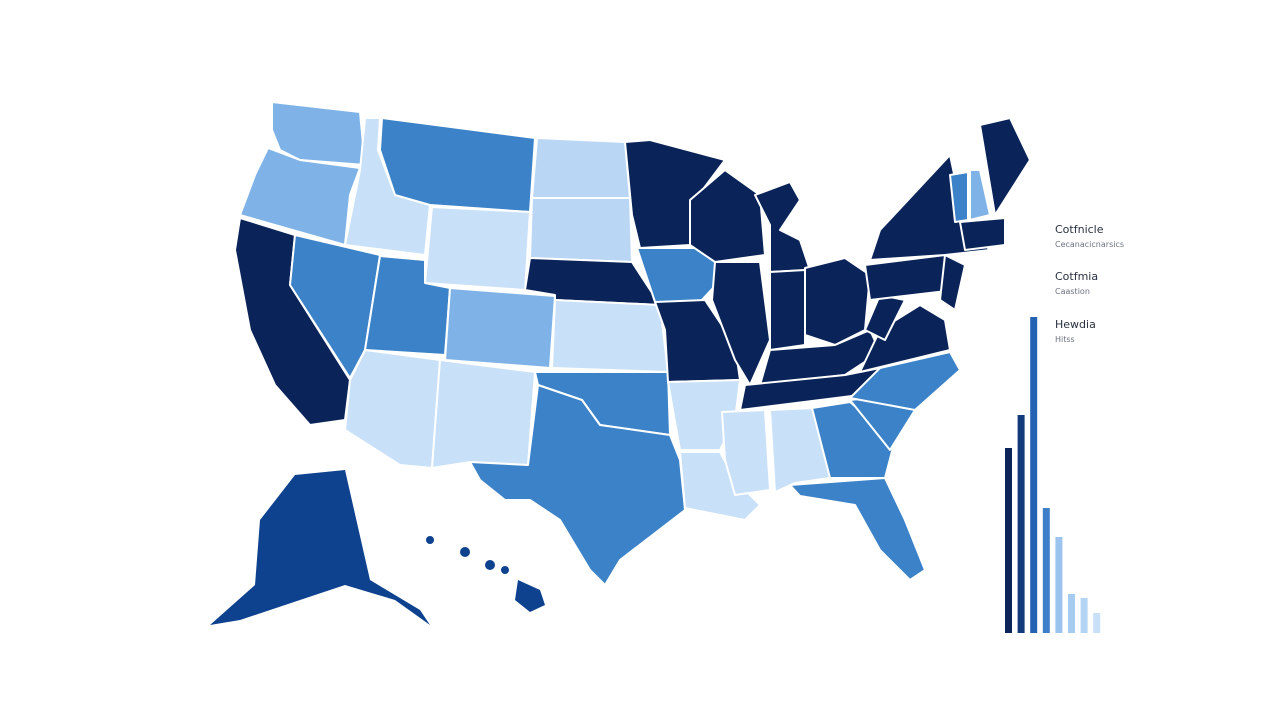 This screenshot has width=1280, height=720. What do you see at coordinates (1075, 324) in the screenshot?
I see `legend-title: Hewdia` at bounding box center [1075, 324].